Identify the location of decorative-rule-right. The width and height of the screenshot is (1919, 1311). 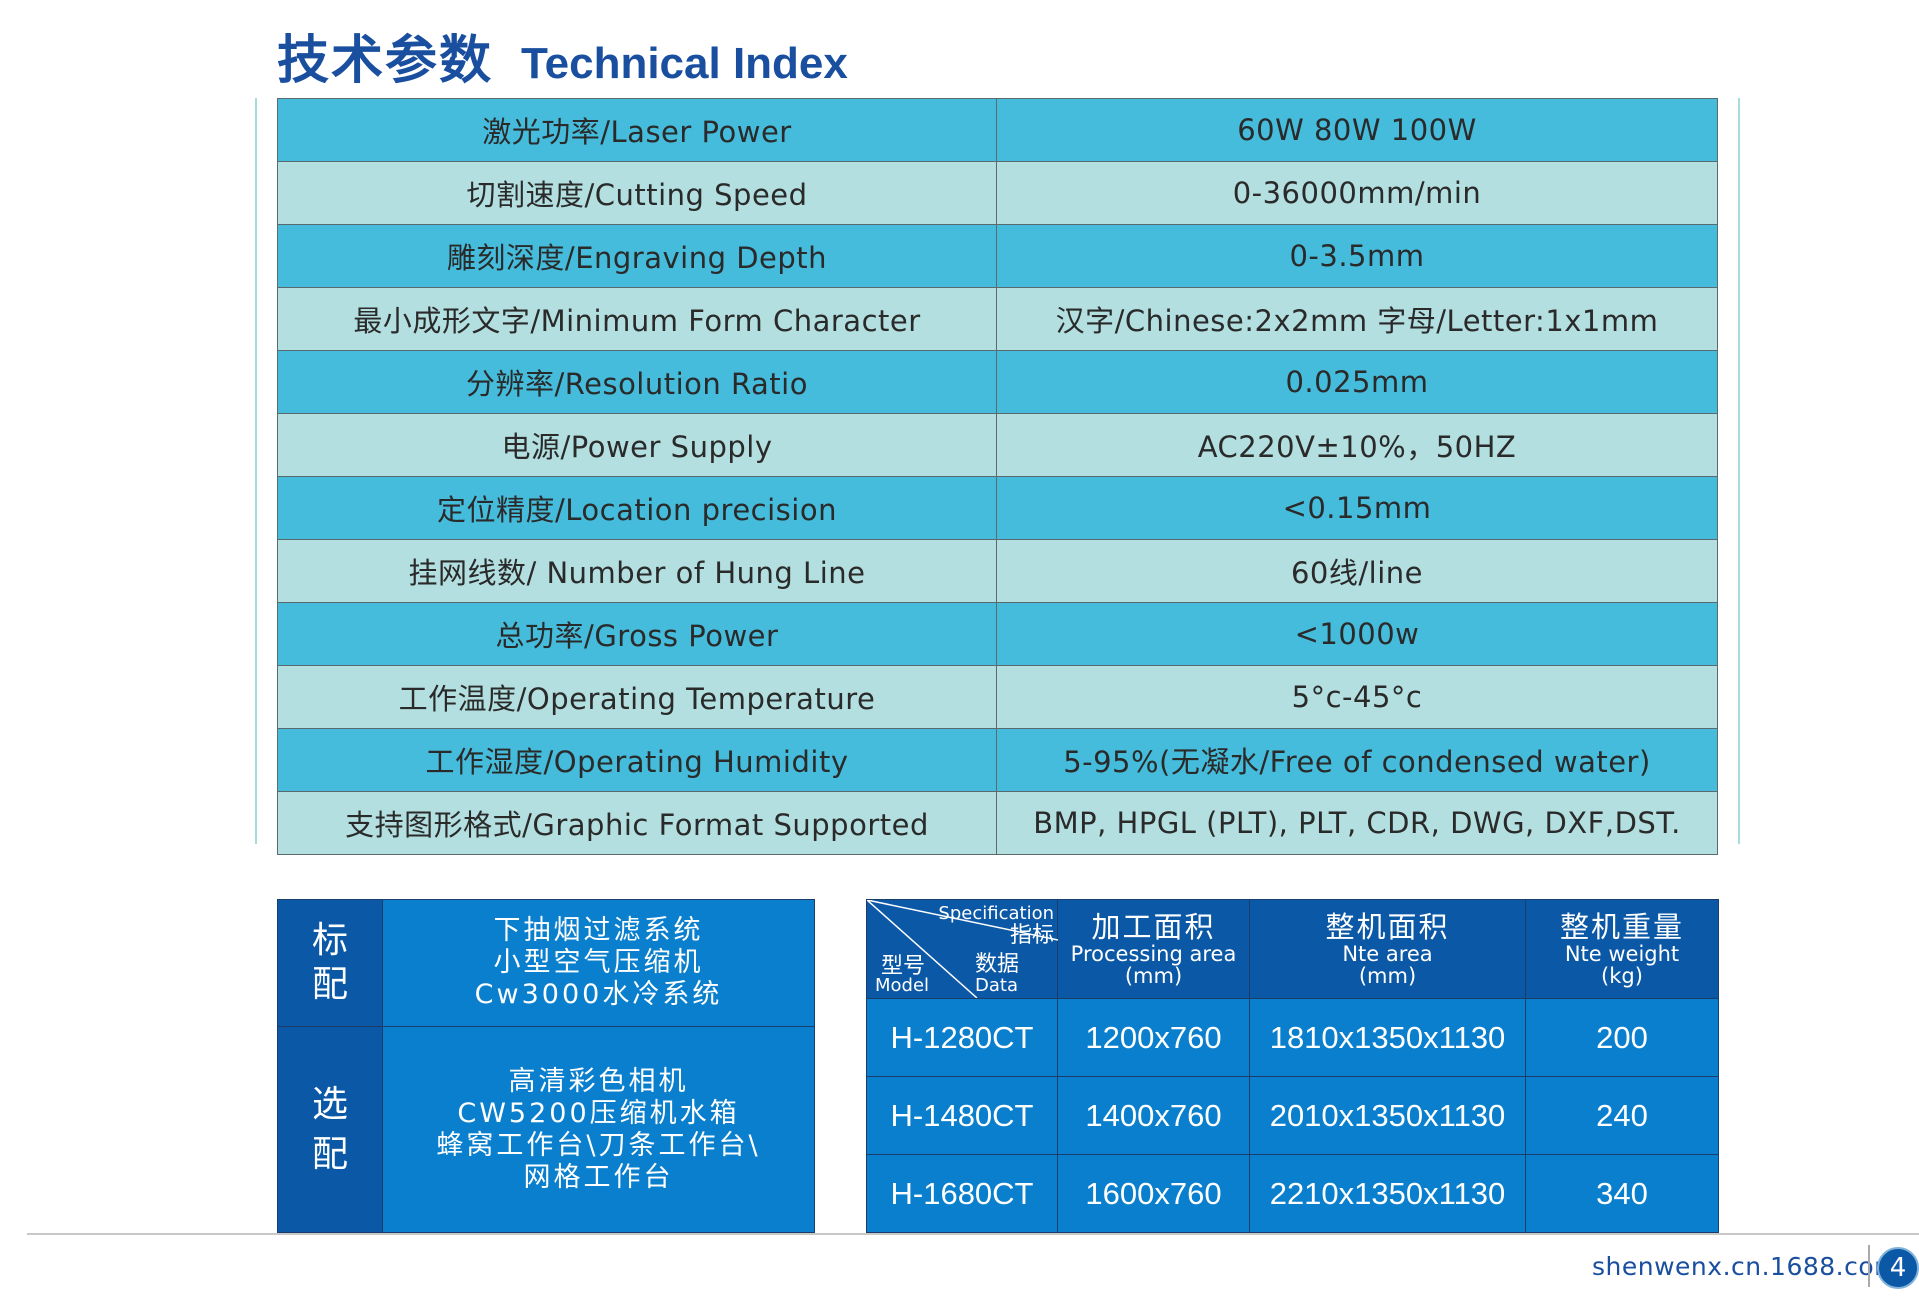
(1739, 471).